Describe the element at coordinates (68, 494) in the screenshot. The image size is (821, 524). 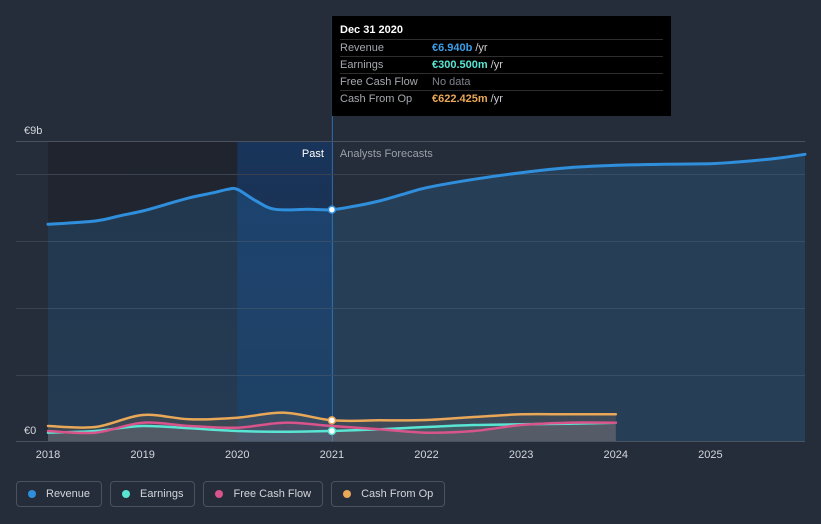
I see `legend-label: Revenue` at that location.